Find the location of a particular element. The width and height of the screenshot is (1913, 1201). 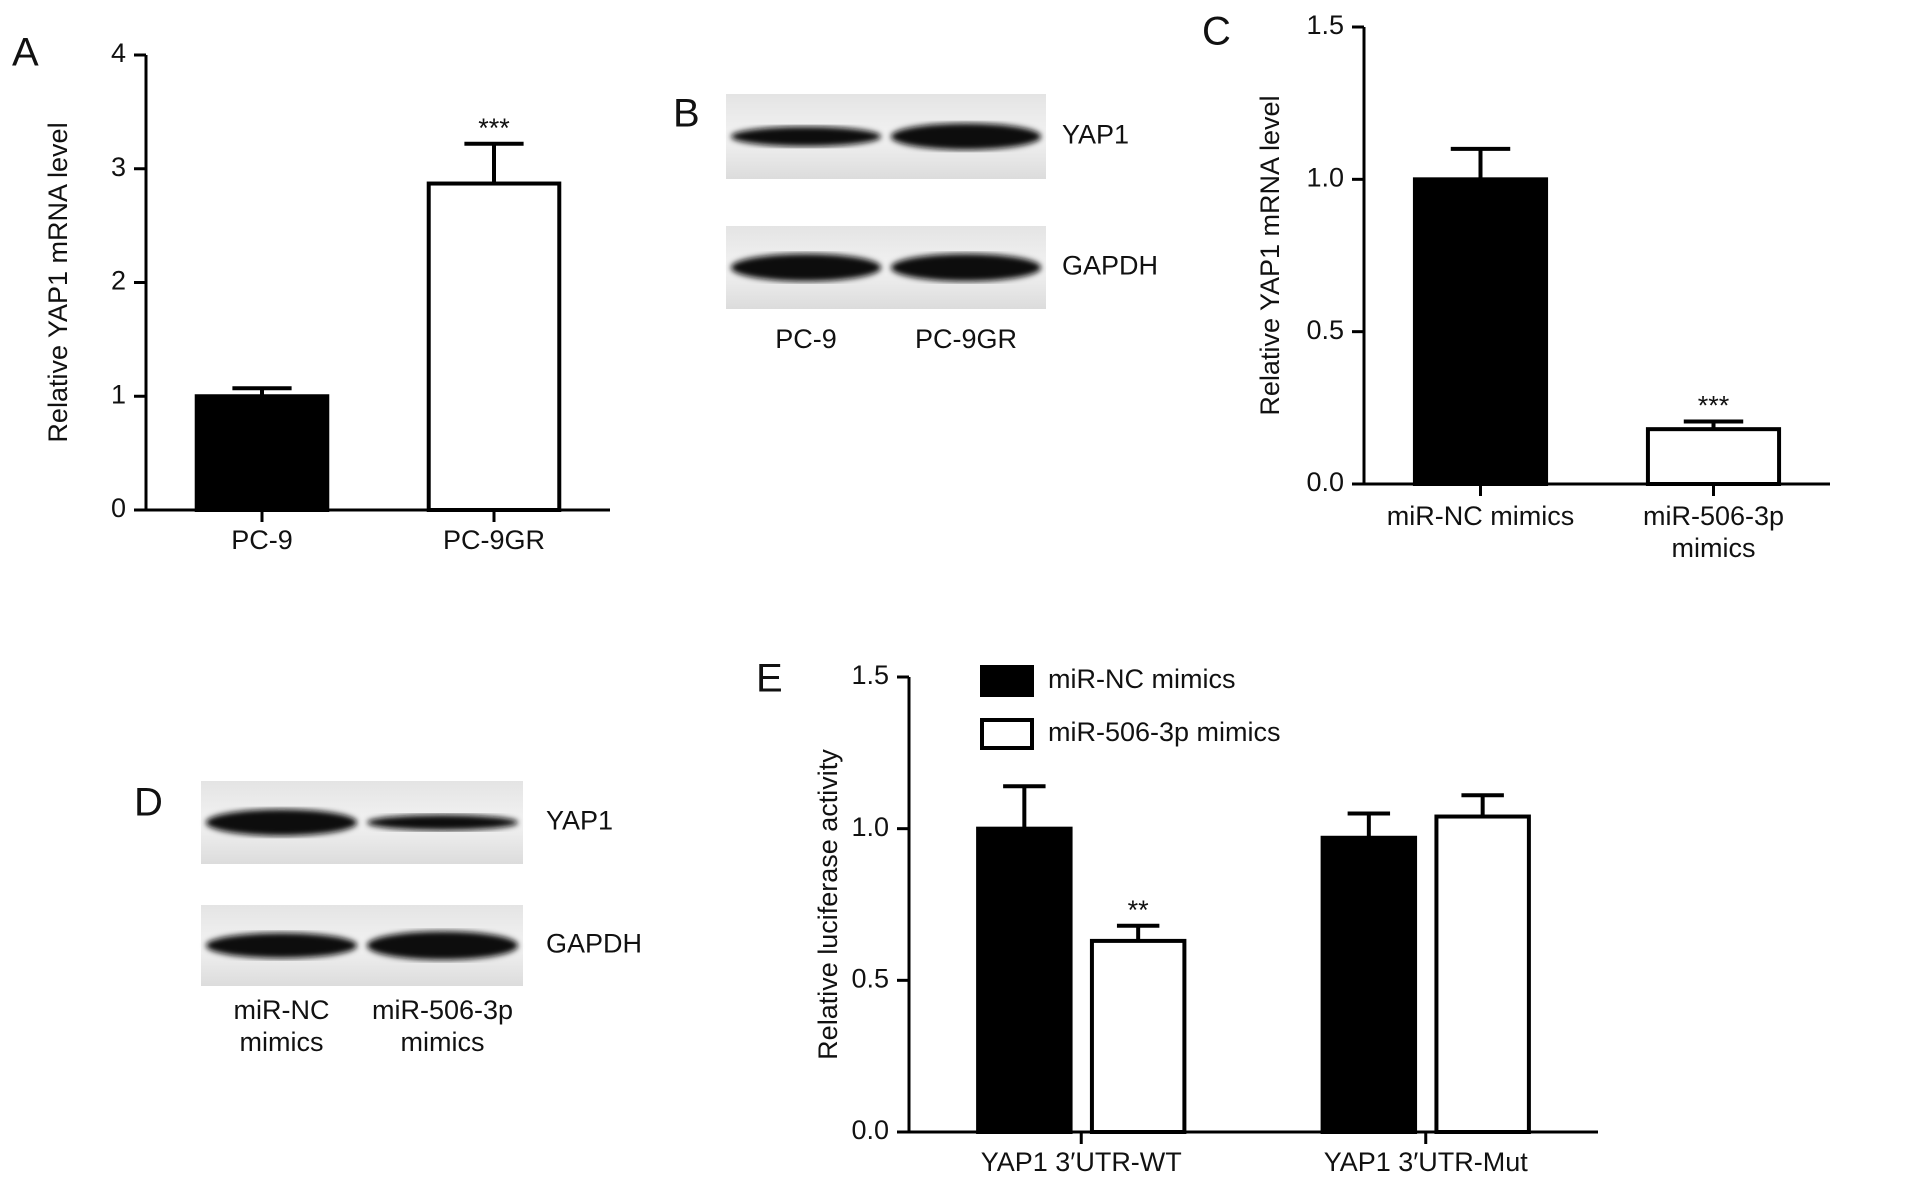

lane-label-box: miR-NC mimics is located at coordinates (281, 1026).